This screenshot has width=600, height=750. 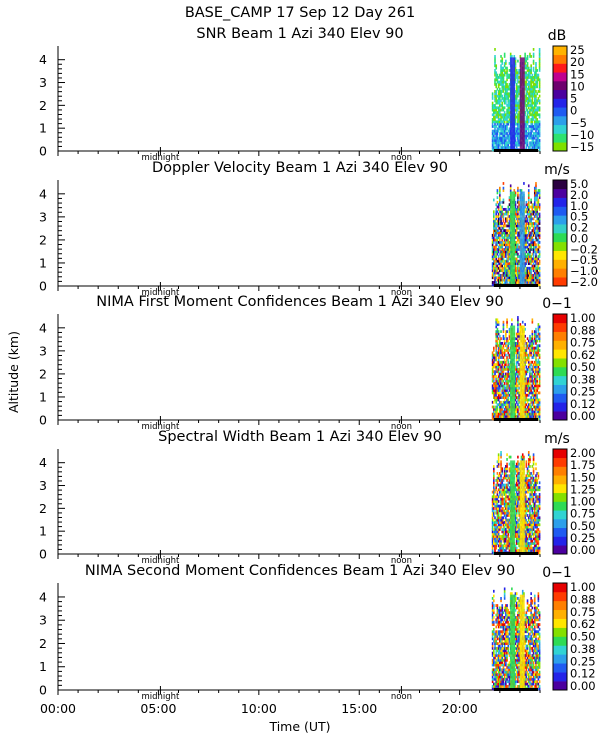 What do you see at coordinates (584, 260) in the screenshot?
I see `colorbar-label: −0.5` at bounding box center [584, 260].